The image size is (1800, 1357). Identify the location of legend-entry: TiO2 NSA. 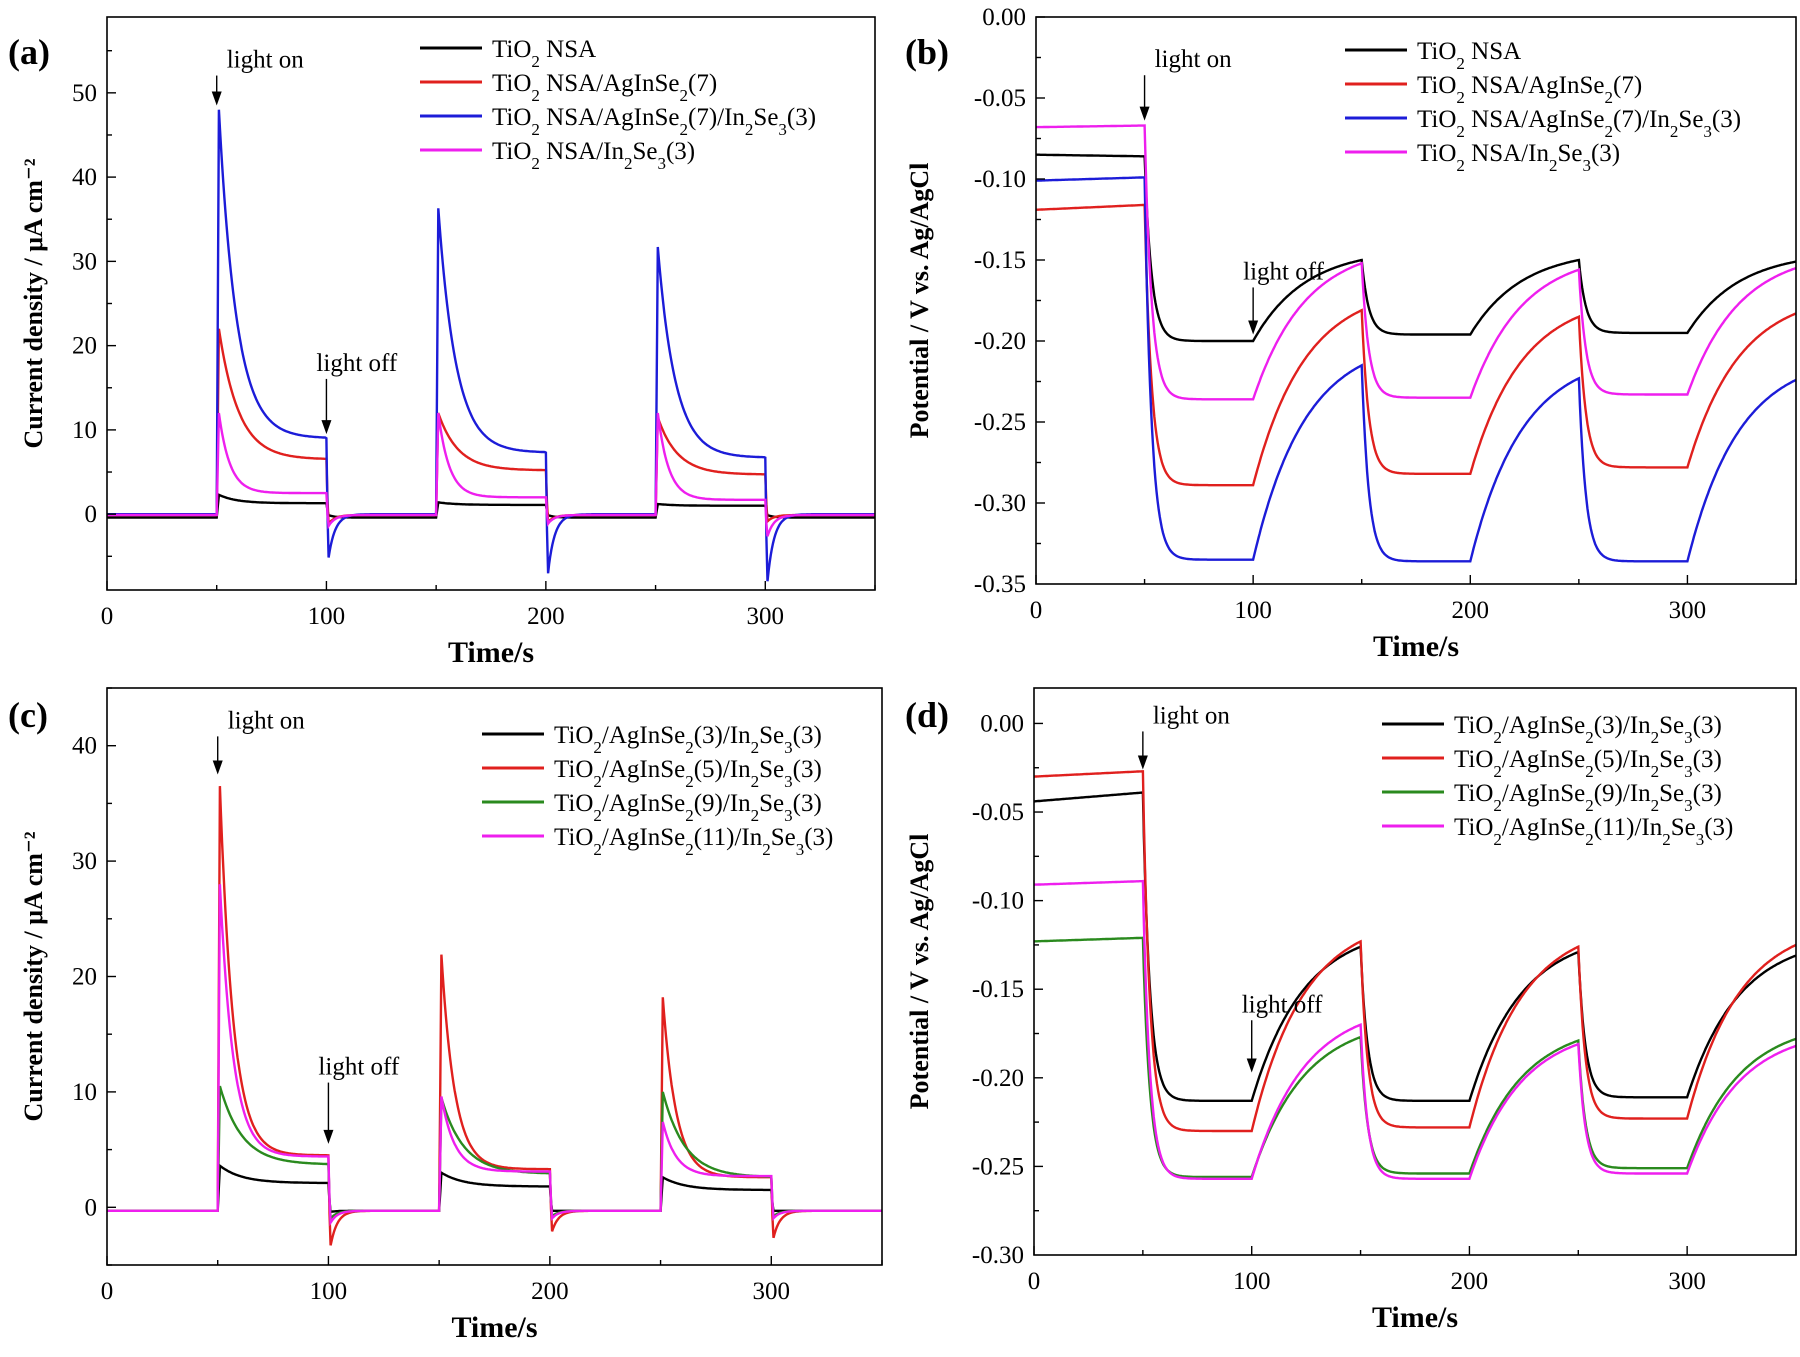
(544, 53).